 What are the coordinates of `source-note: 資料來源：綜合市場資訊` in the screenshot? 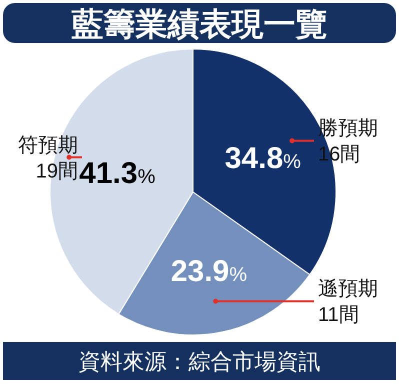 It's located at (199, 361).